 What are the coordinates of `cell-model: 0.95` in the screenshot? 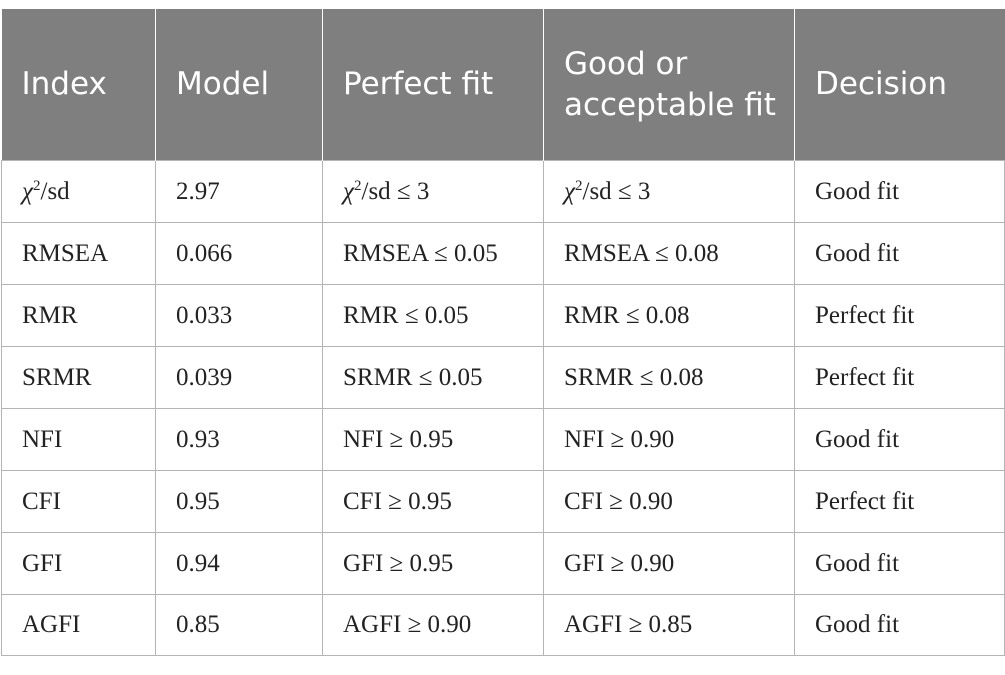 It's located at (239, 501).